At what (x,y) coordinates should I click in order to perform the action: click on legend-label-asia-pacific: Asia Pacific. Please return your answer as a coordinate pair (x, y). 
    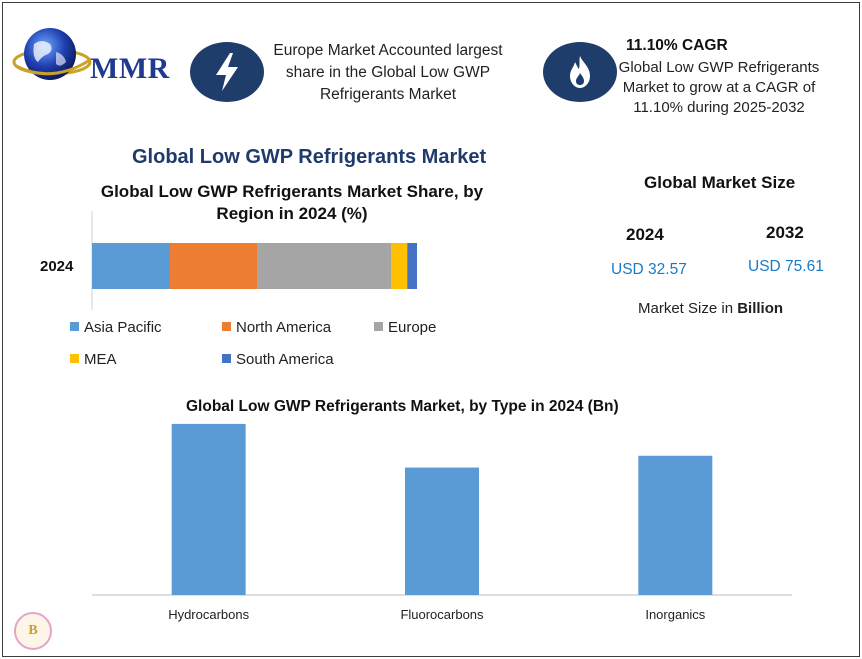
    Looking at the image, I should click on (123, 327).